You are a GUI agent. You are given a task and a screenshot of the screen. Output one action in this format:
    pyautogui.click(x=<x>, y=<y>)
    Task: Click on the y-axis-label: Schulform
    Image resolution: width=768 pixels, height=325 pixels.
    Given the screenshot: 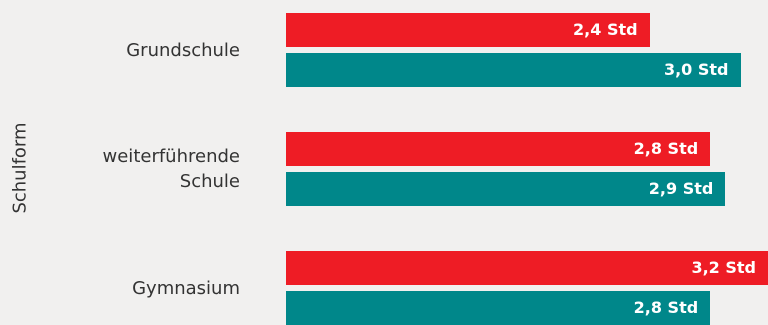 What is the action you would take?
    pyautogui.click(x=20, y=168)
    